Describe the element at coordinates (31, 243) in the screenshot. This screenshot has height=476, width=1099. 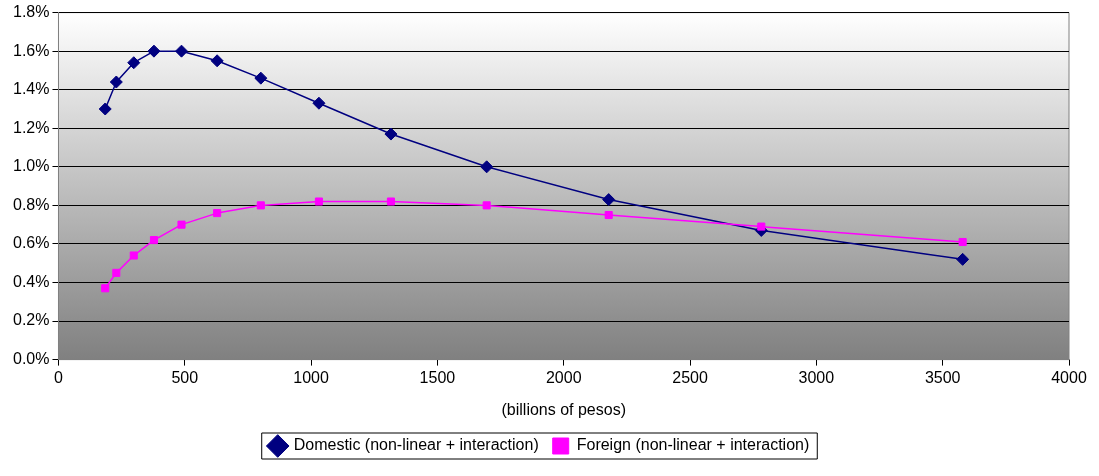
I see `y-tick-label: 0.6%` at that location.